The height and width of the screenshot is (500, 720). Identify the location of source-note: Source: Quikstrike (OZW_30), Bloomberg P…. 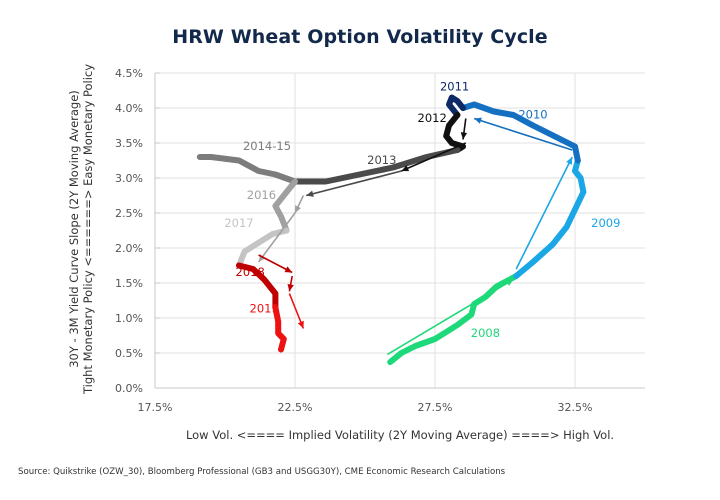
(262, 472).